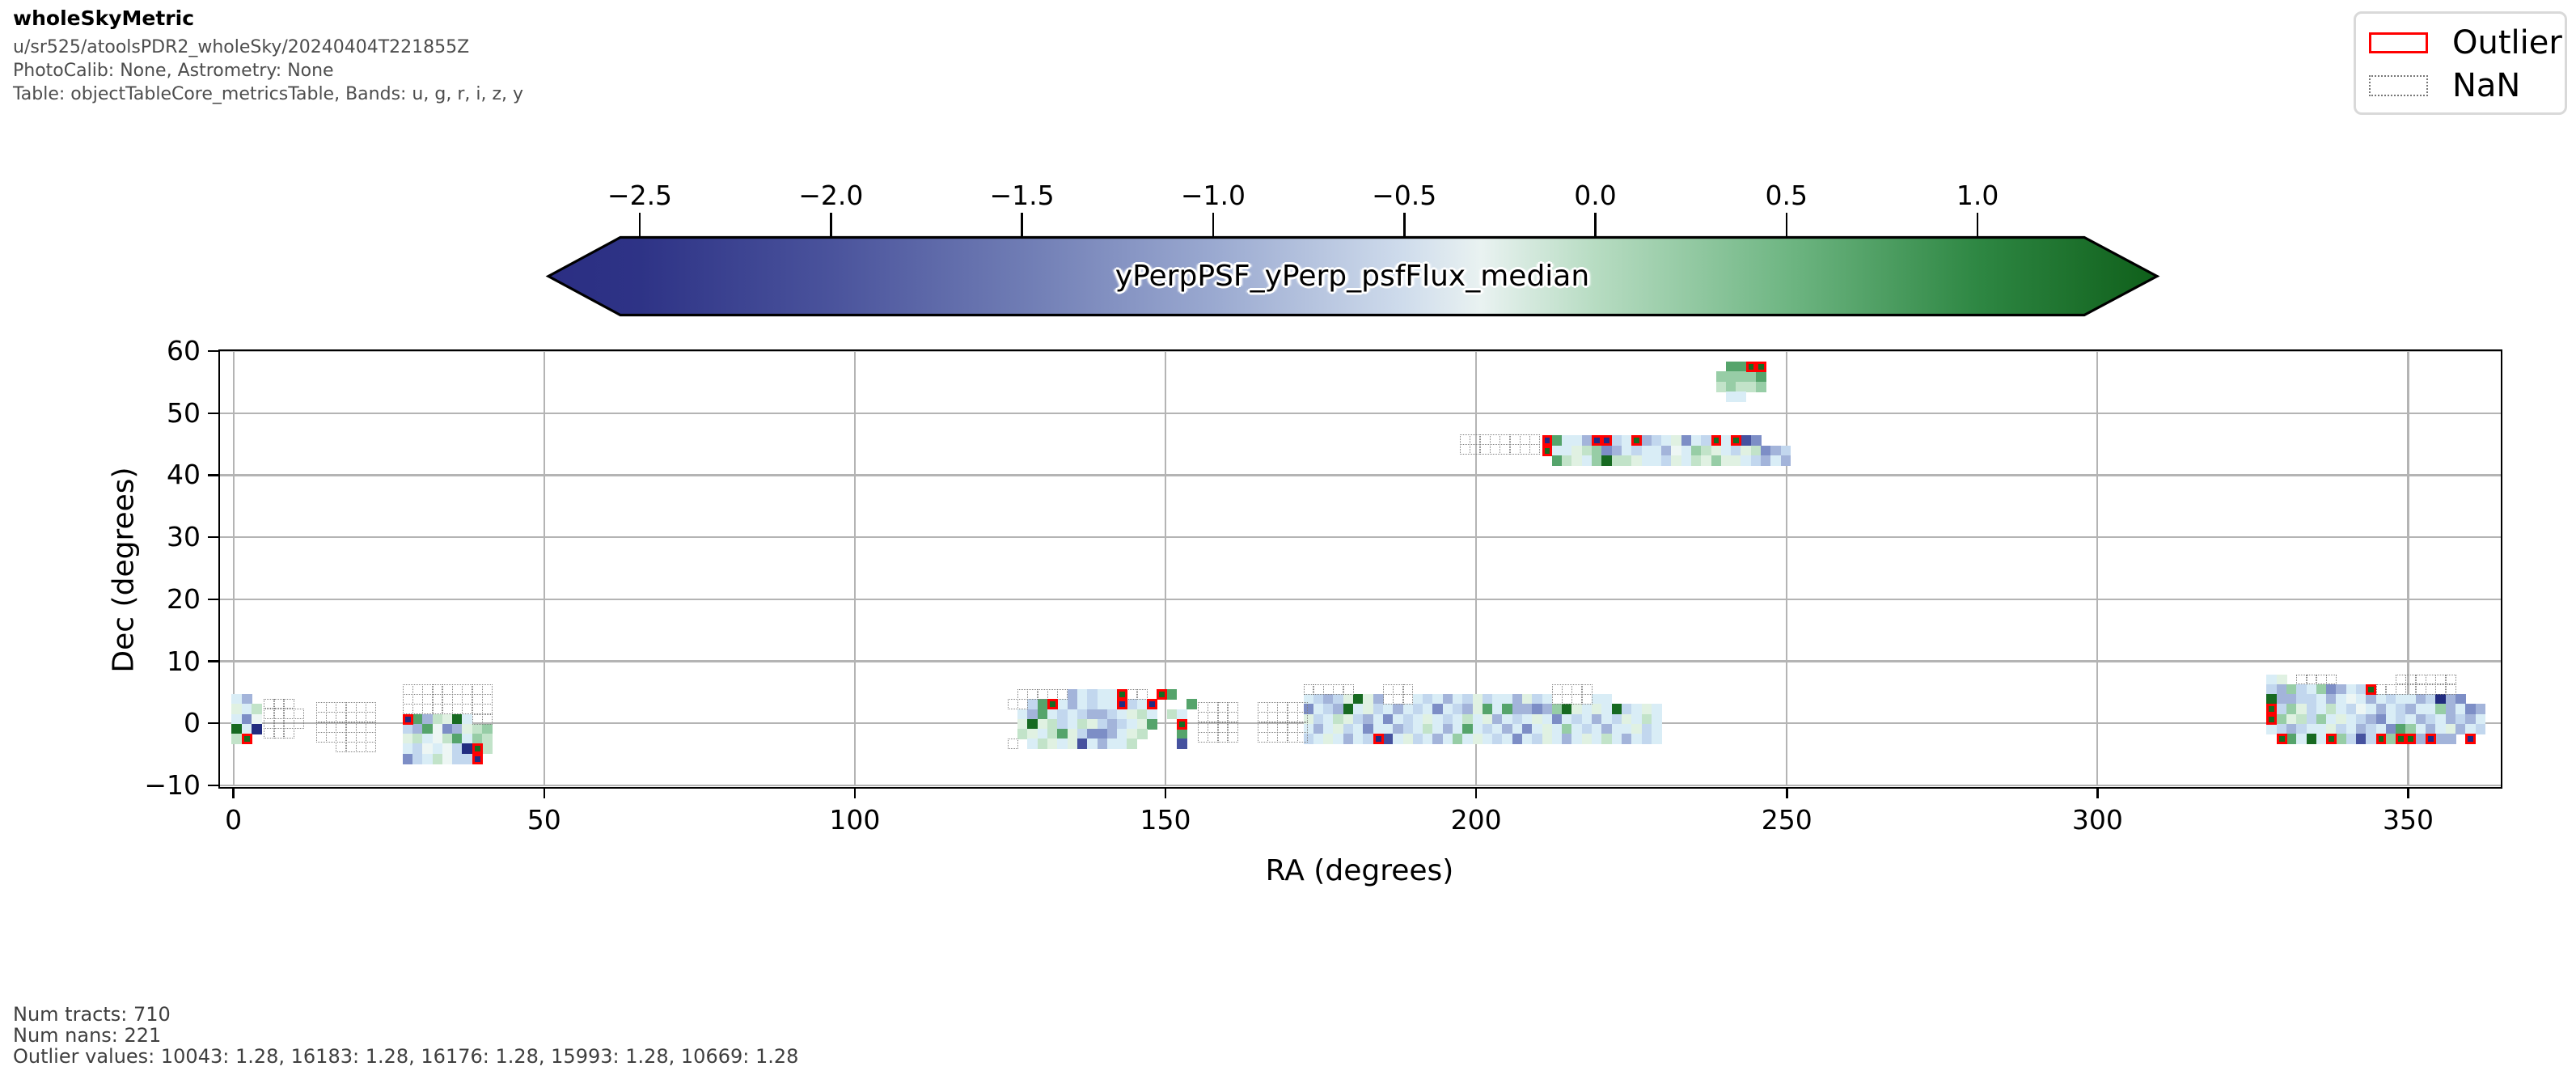  I want to click on colorbar-label: yPerpPSF_yPerp_psfFlux_median, so click(1353, 276).